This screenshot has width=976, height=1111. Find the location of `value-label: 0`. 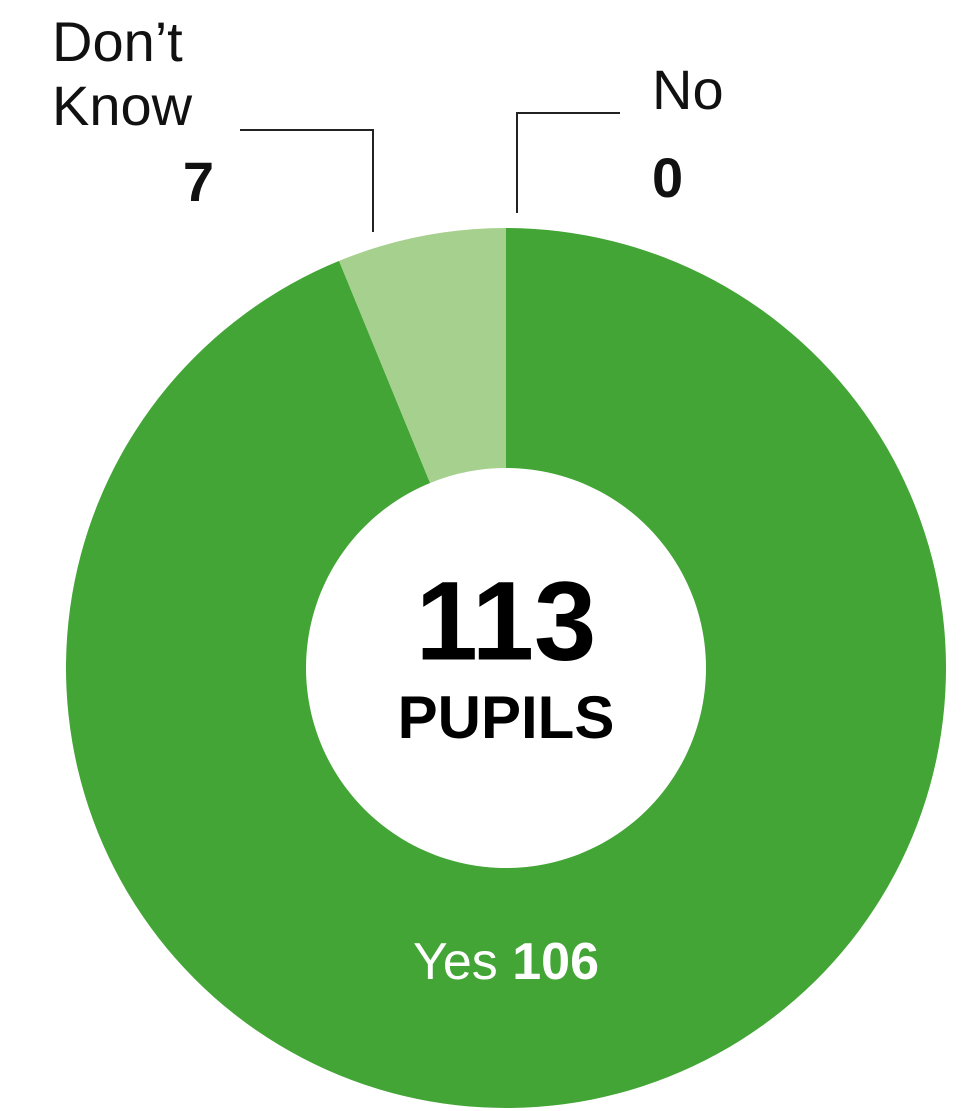

value-label: 0 is located at coordinates (668, 177).